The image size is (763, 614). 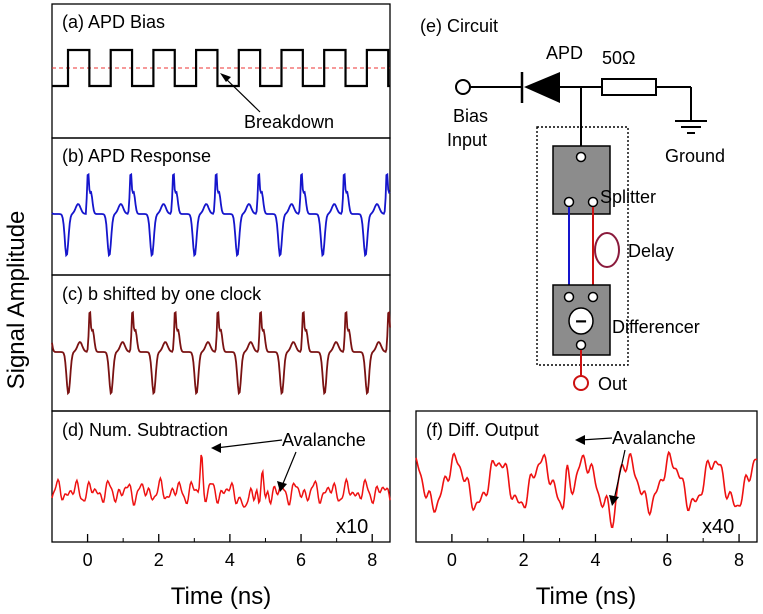 What do you see at coordinates (564, 53) in the screenshot?
I see `apd-label: APD` at bounding box center [564, 53].